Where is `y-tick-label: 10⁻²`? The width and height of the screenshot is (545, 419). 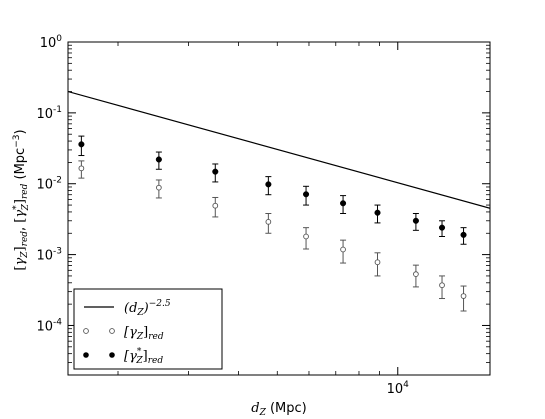 y-tick-label: 10⁻² is located at coordinates (49, 184).